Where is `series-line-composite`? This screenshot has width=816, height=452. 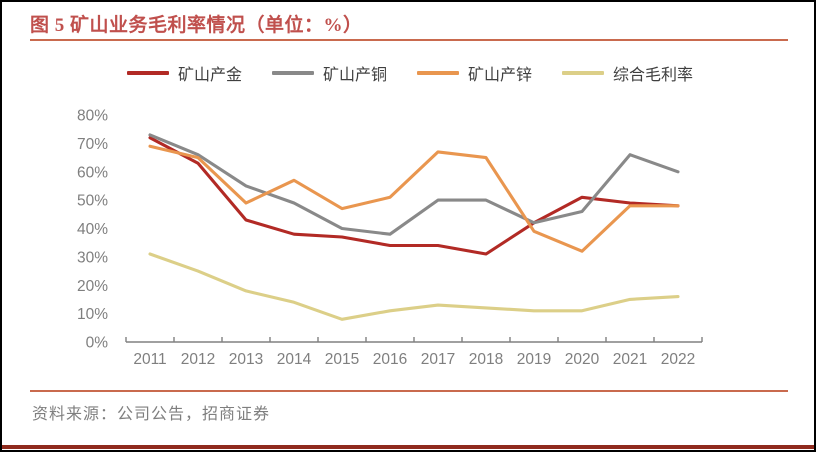 series-line-composite is located at coordinates (414, 286).